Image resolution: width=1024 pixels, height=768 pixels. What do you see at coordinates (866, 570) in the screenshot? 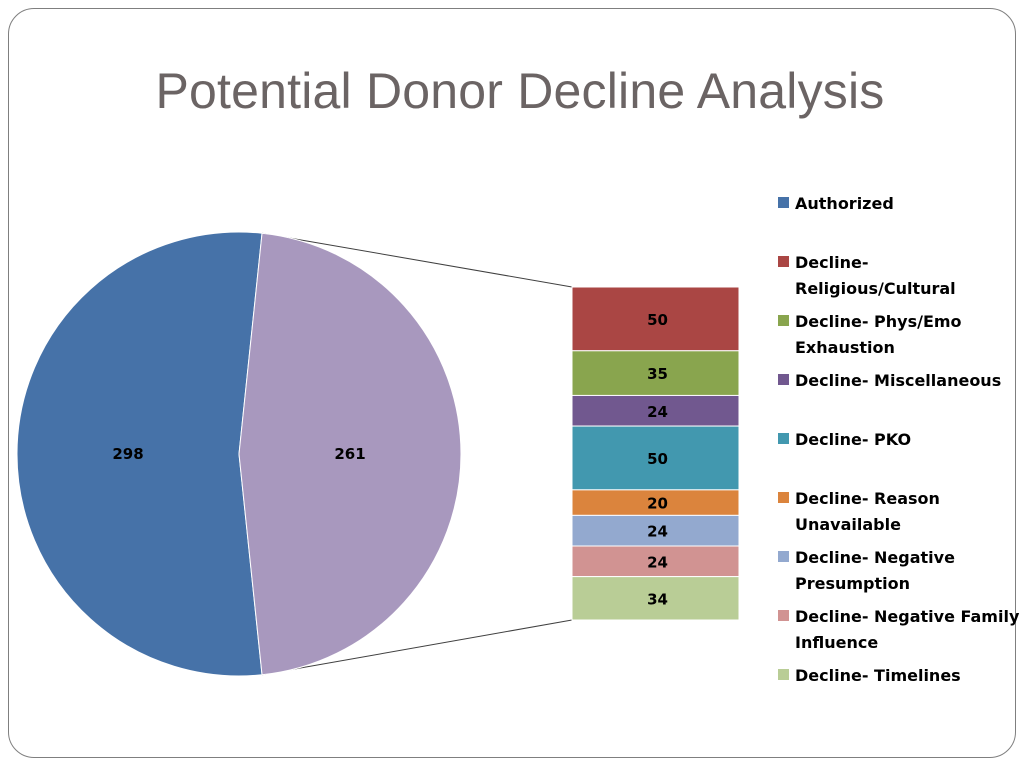
I see `legend-item: Decline- Negative Presumption` at bounding box center [866, 570].